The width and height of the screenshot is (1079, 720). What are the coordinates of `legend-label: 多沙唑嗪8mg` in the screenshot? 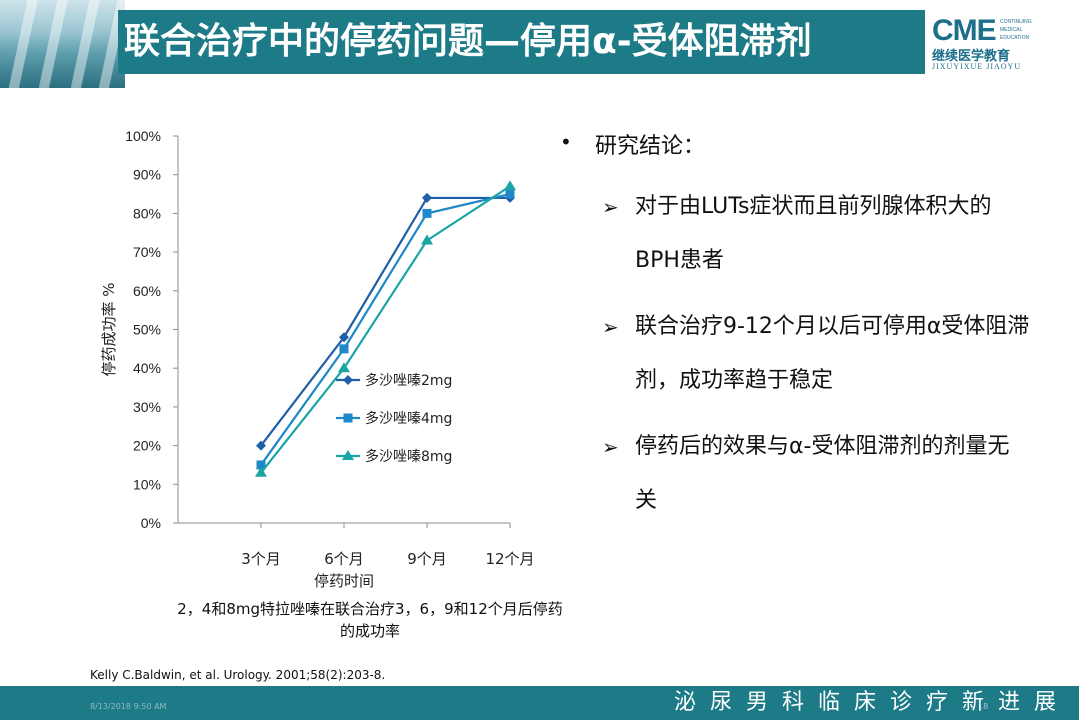 It's located at (408, 456).